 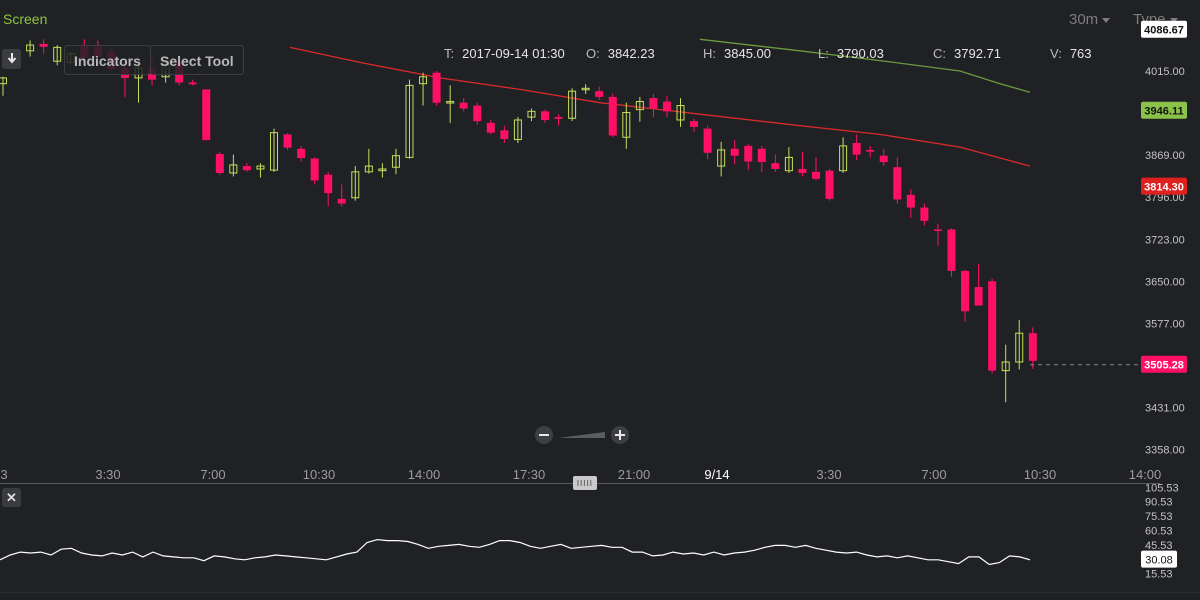 I want to click on ohlc-close-key: C:, so click(x=939, y=53).